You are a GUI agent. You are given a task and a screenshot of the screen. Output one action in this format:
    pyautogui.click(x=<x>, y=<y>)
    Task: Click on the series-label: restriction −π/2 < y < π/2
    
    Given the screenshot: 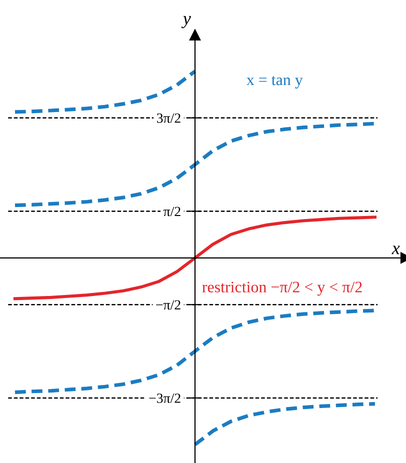 What is the action you would take?
    pyautogui.click(x=282, y=289)
    